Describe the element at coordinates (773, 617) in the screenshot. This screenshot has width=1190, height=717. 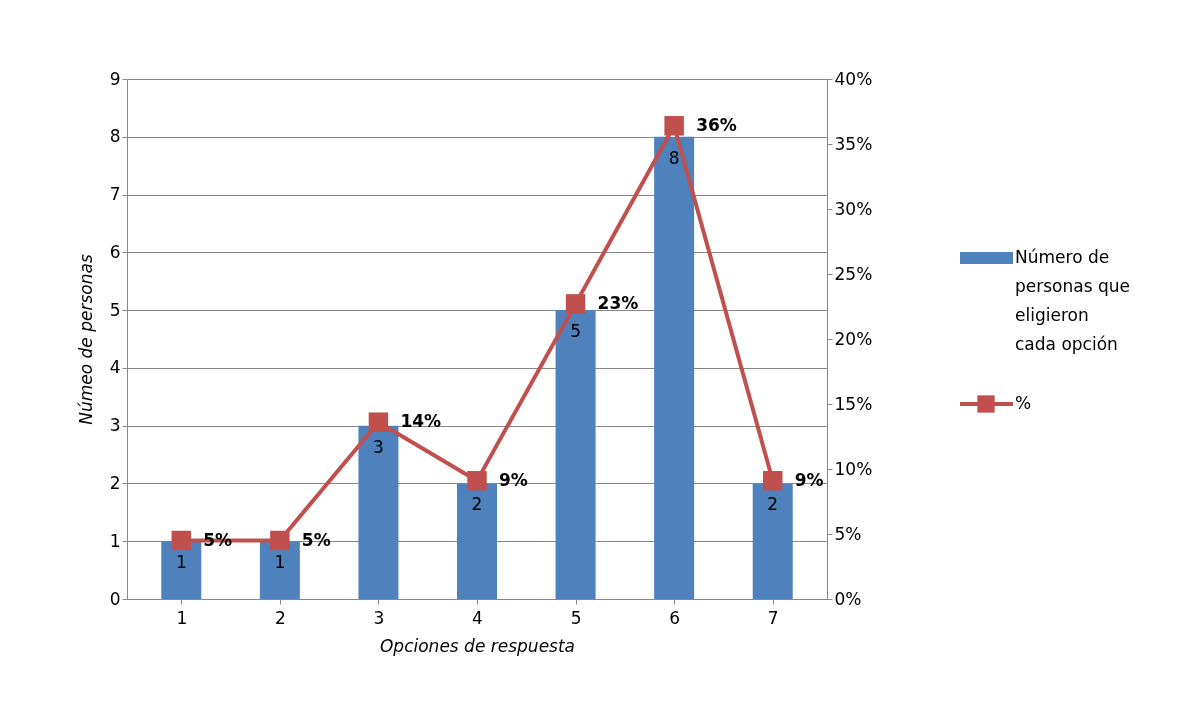
I see `x-tick-label: 7` at that location.